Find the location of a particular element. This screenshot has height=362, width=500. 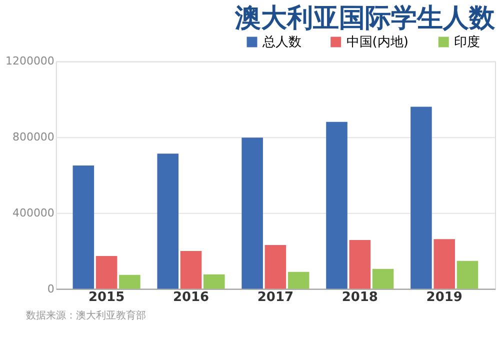

legend-label: 印度 is located at coordinates (467, 42).